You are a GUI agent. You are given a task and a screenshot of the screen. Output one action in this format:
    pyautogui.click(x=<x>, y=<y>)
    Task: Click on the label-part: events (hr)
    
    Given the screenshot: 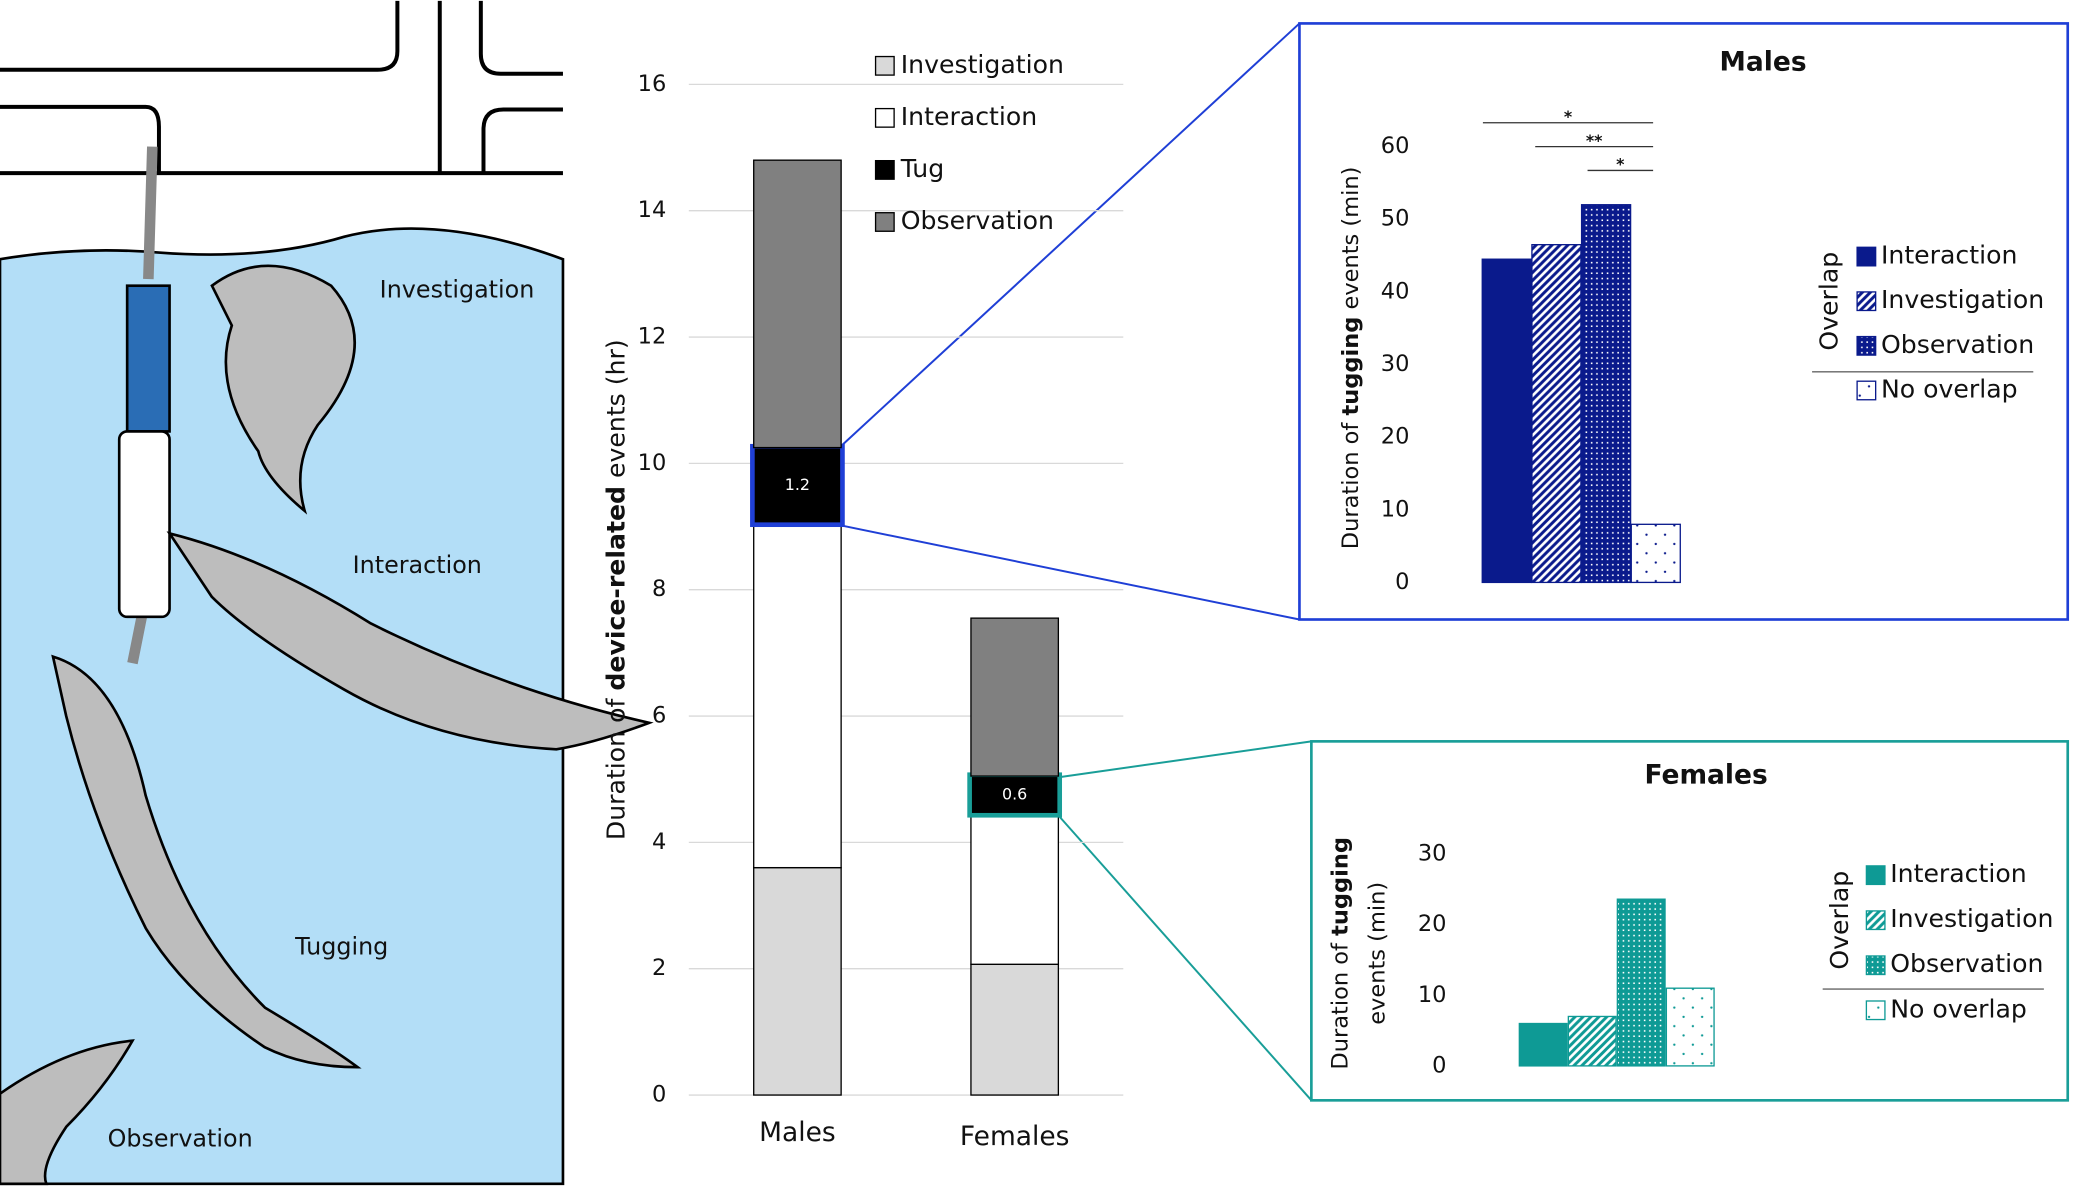 What is the action you would take?
    pyautogui.click(x=615, y=412)
    